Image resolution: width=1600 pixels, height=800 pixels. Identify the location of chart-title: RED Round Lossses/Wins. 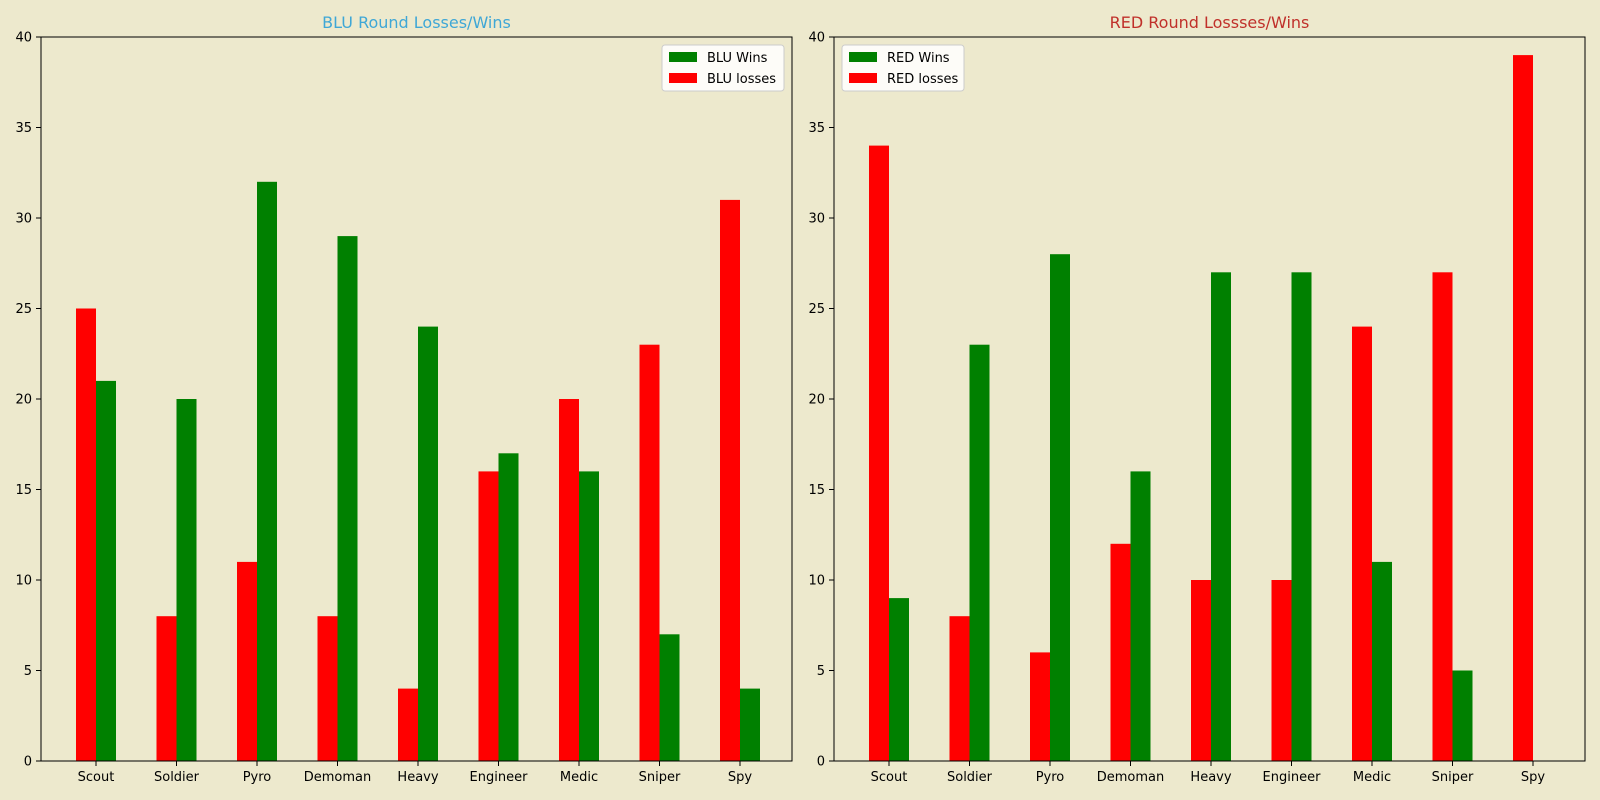
(1210, 22).